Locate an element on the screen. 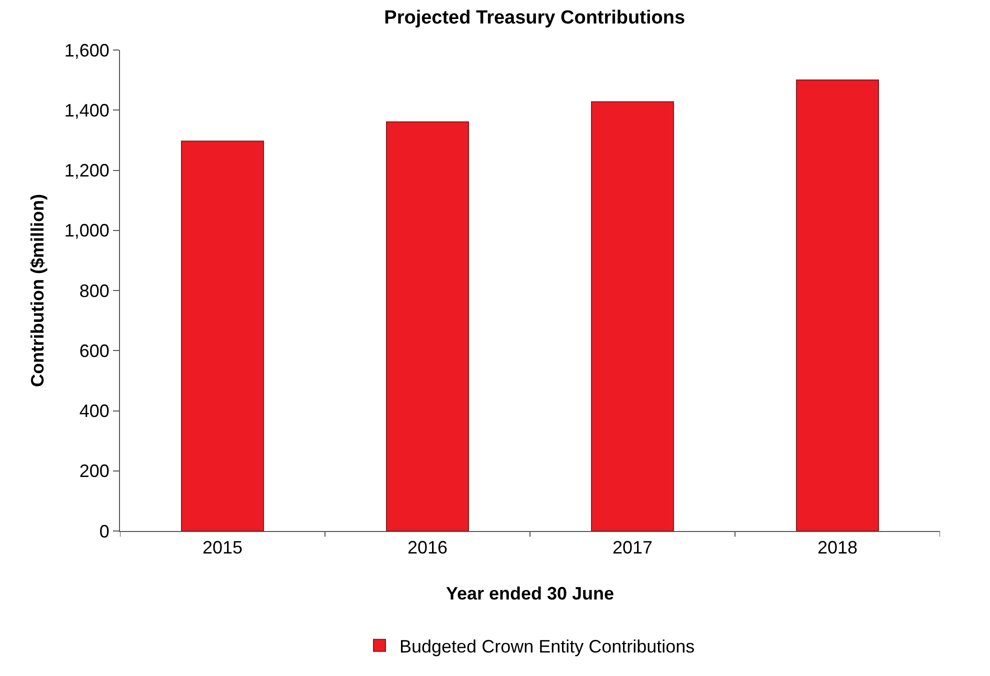 The image size is (990, 676). x-axis-title: Year ended 30 June is located at coordinates (530, 594).